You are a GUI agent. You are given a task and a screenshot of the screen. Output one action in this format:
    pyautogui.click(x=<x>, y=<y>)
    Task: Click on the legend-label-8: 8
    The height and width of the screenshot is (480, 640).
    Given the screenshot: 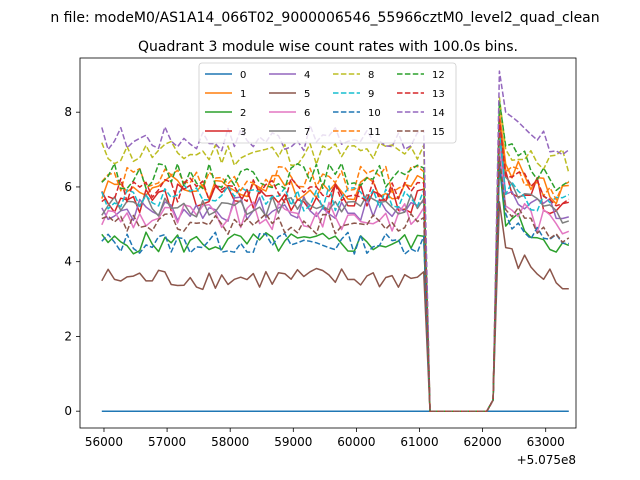 What is the action you would take?
    pyautogui.click(x=371, y=75)
    